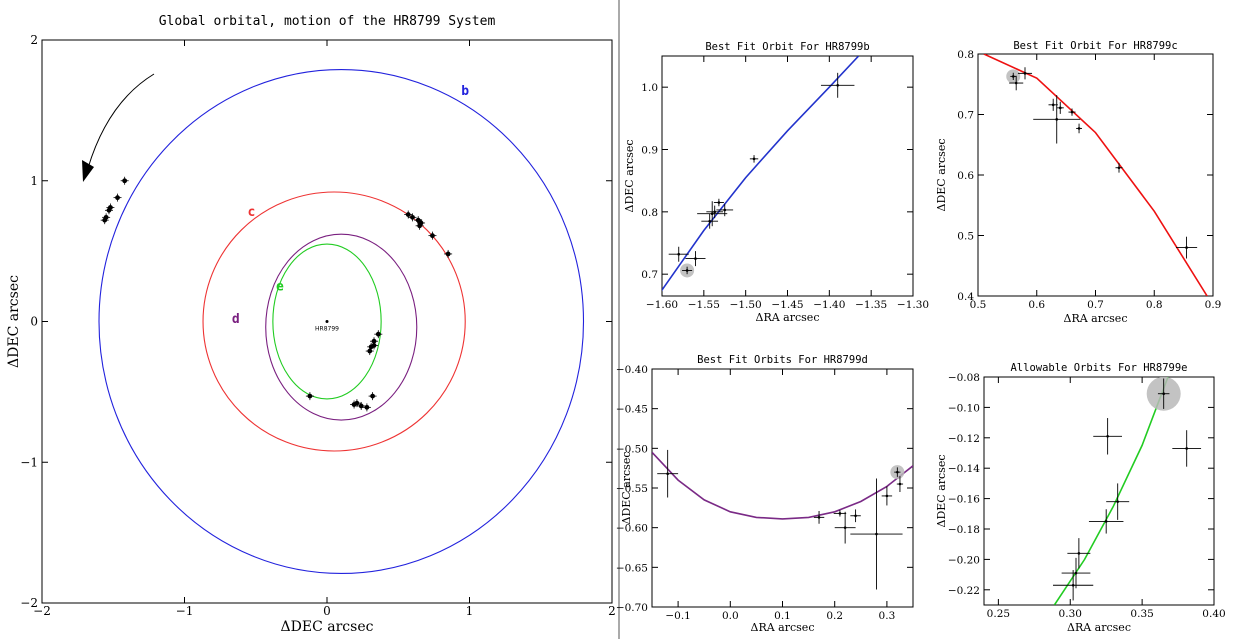 The height and width of the screenshot is (639, 1234). I want to click on y-tick-label: 0.7, so click(649, 275).